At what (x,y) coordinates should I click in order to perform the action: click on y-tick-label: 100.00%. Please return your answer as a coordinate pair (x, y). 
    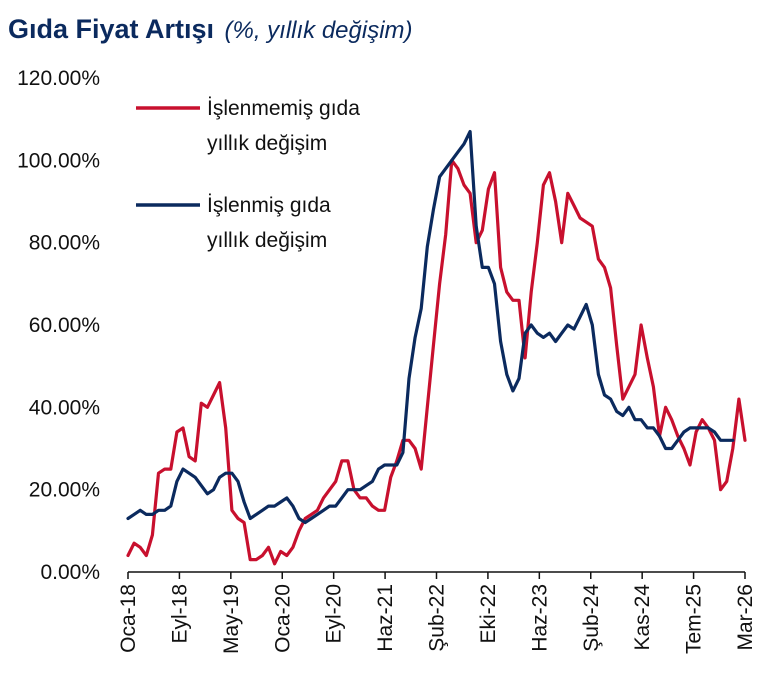
    Looking at the image, I should click on (58, 160).